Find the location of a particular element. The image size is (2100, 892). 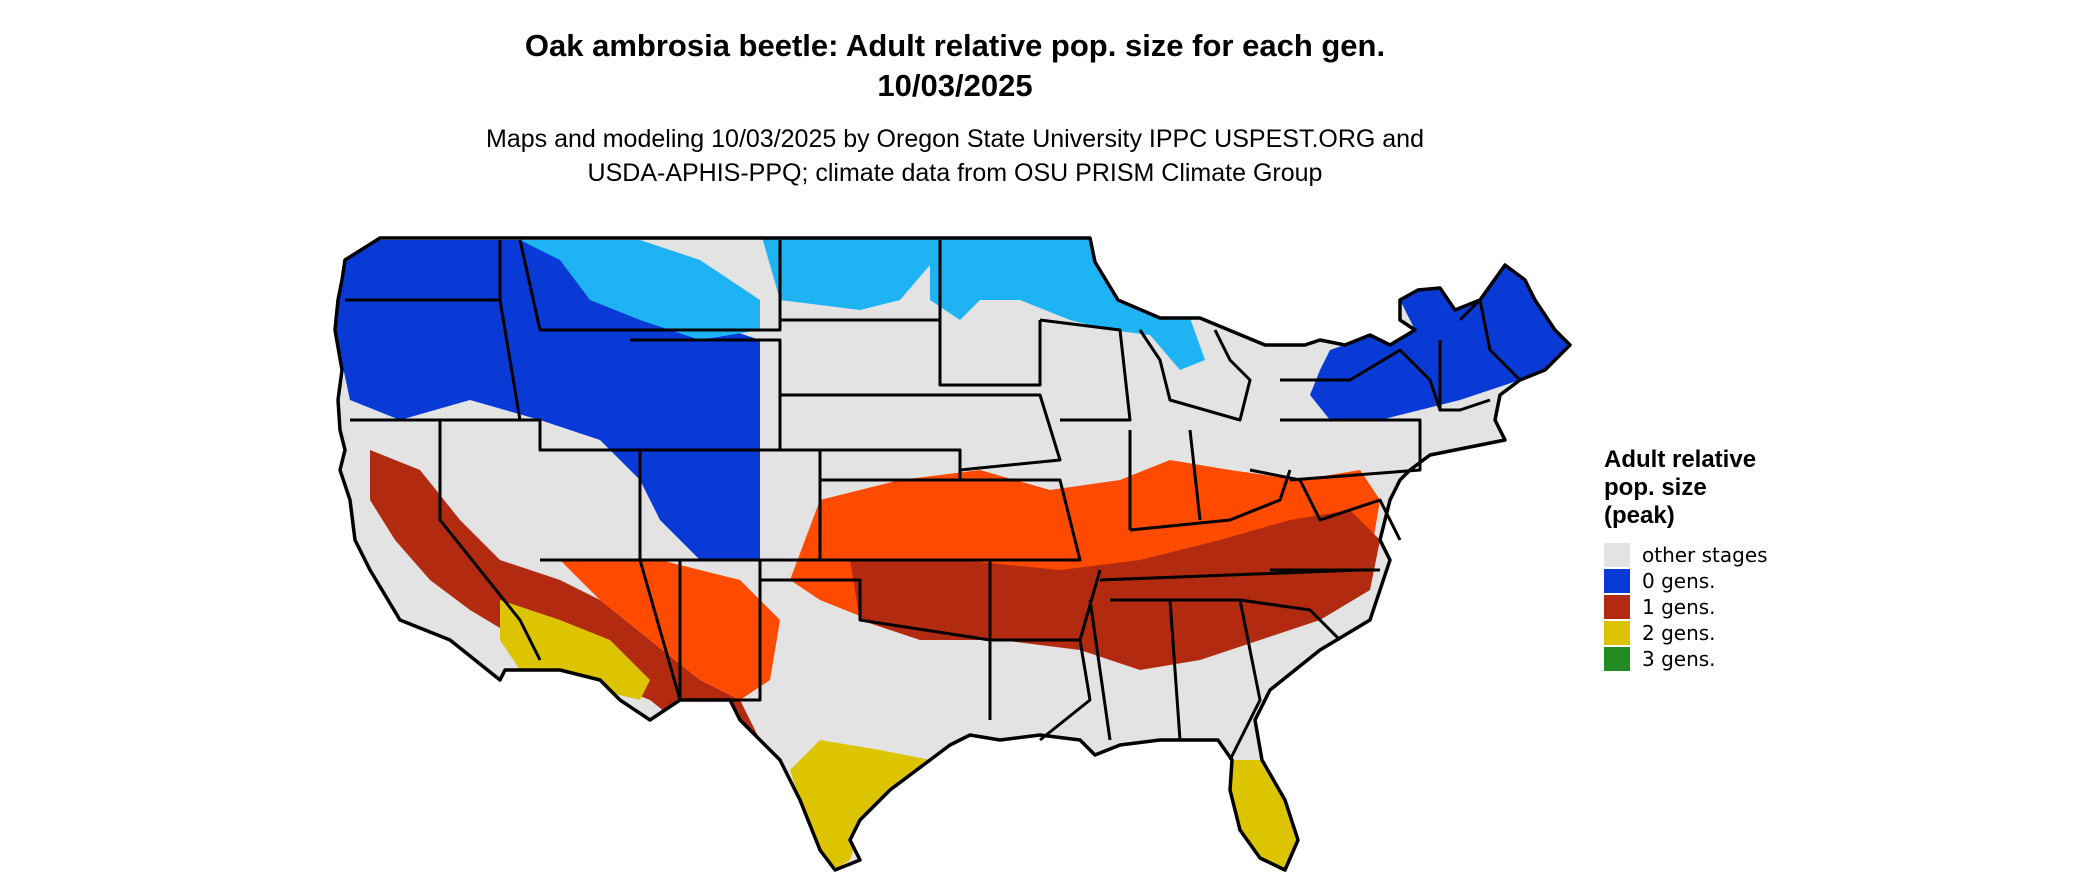

border-ia-mo is located at coordinates (1016, 477).